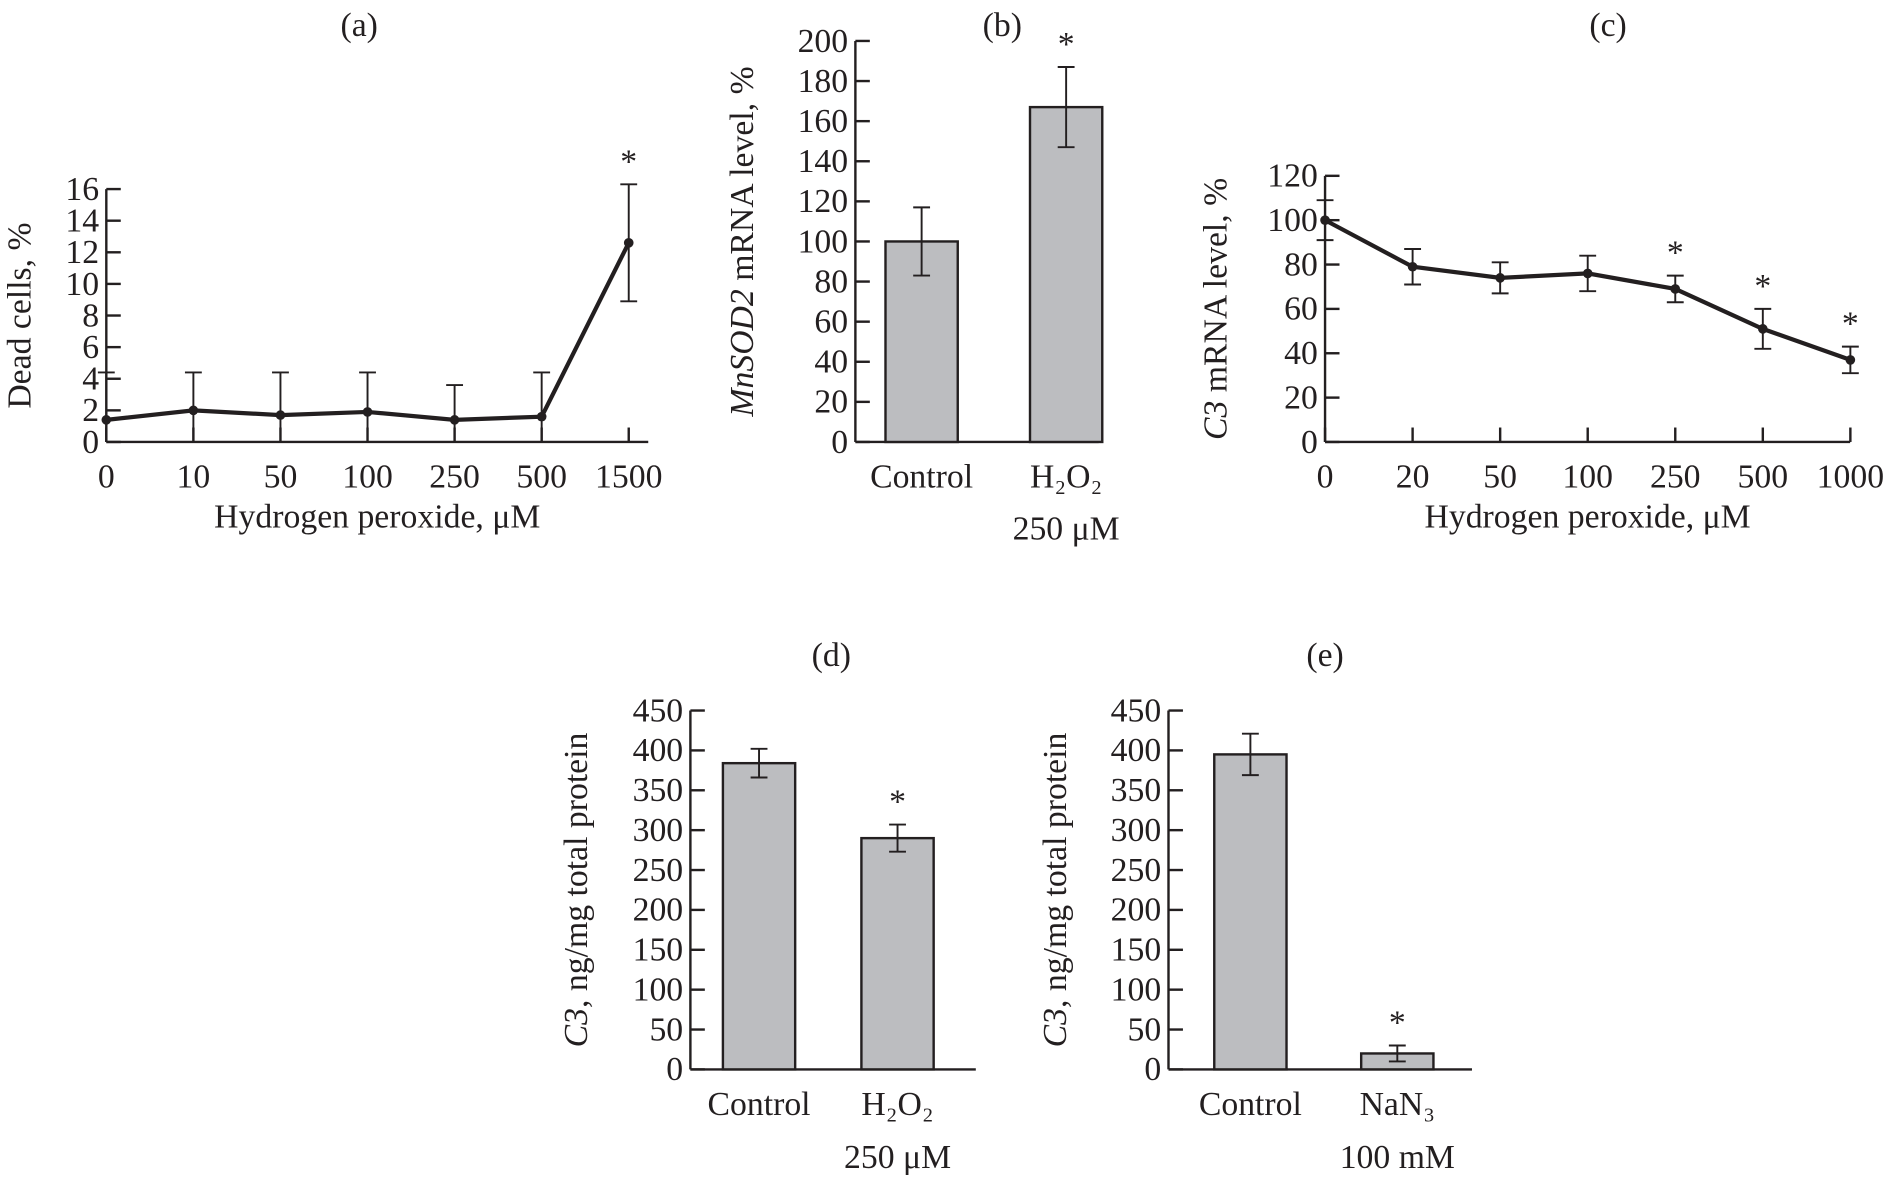 The image size is (1889, 1179). What do you see at coordinates (90, 379) in the screenshot?
I see `y-tick-label: 4` at bounding box center [90, 379].